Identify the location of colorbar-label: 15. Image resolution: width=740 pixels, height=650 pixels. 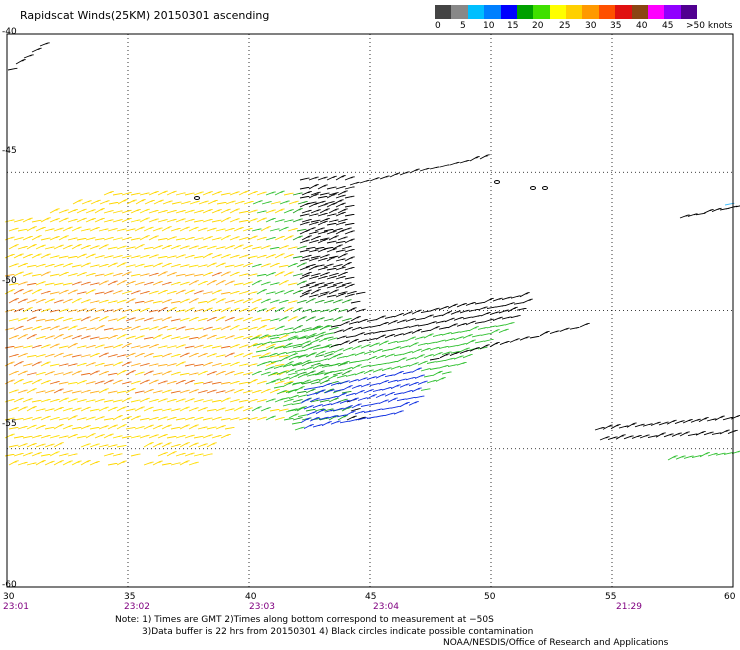
(513, 26).